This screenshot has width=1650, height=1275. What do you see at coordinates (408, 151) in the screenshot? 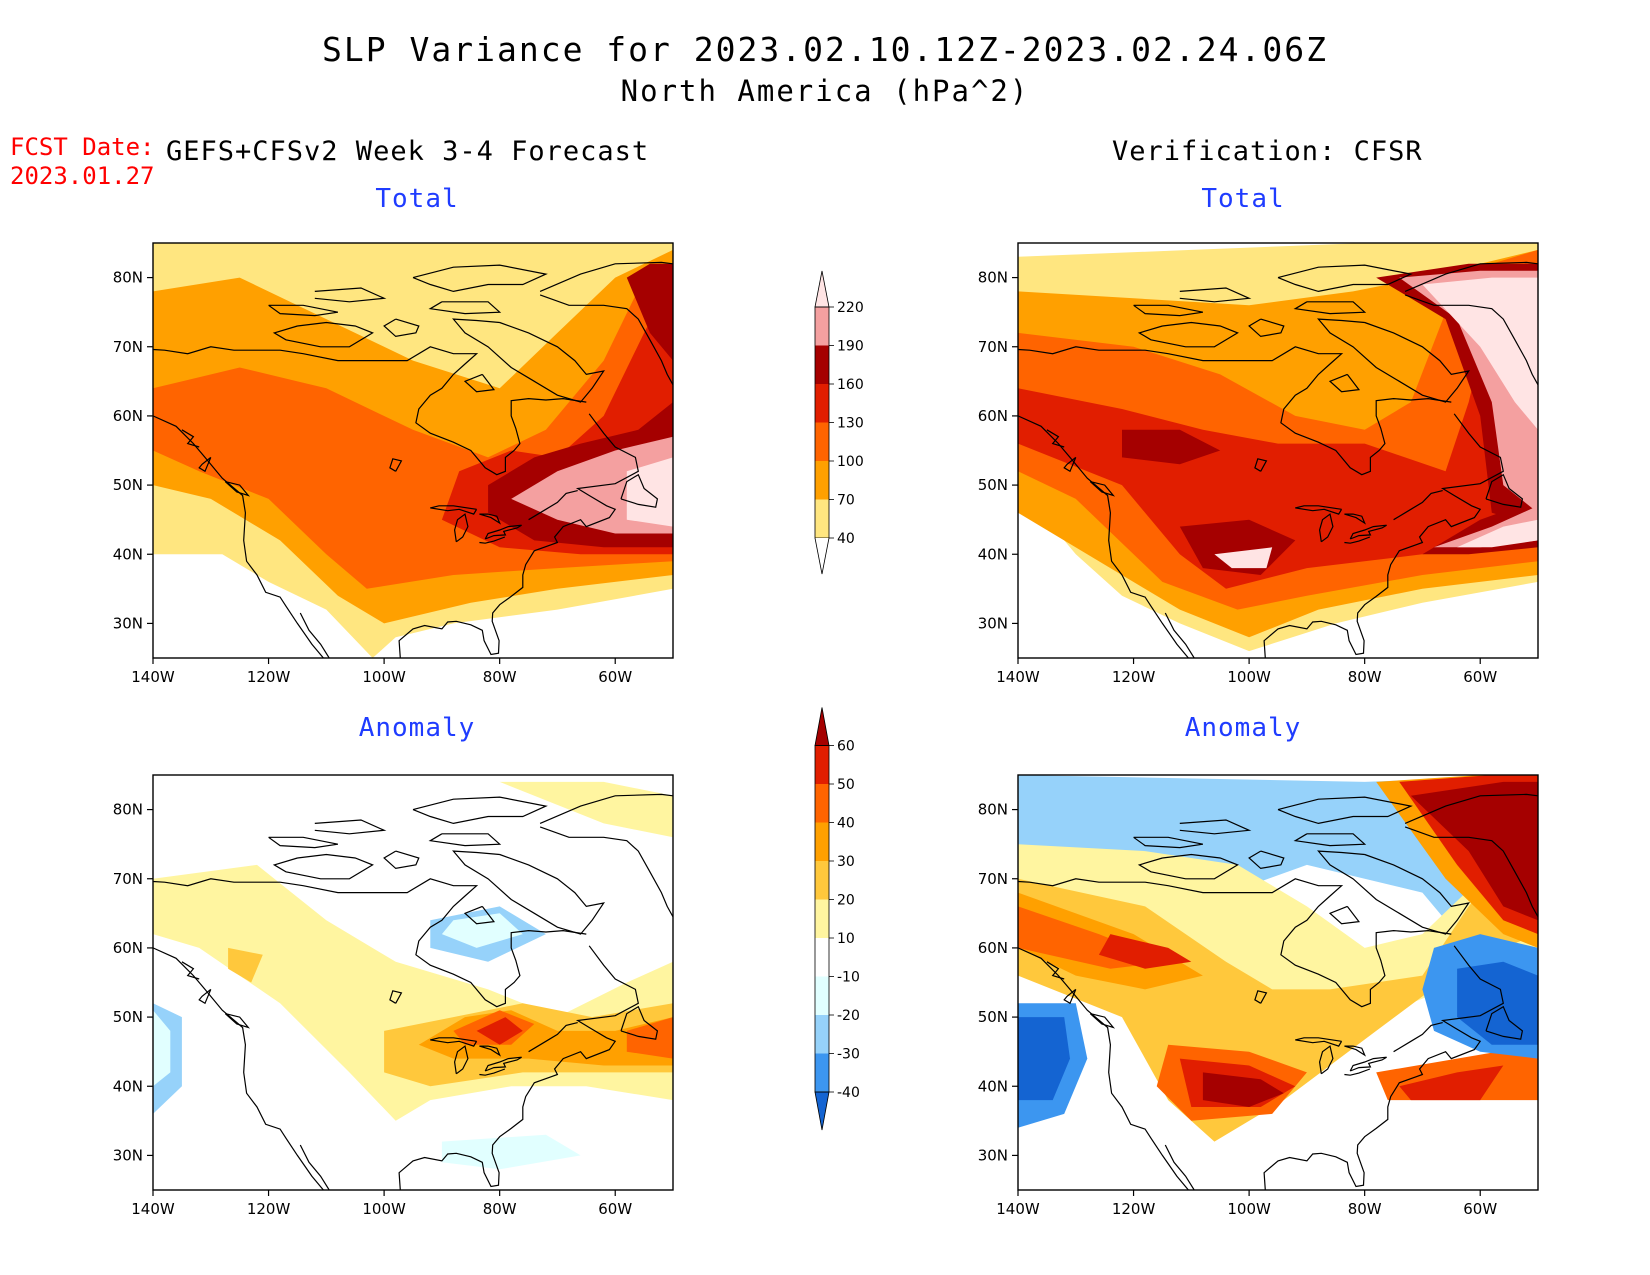
I see `forecast-column-header: GEFS+CFSv2 Week 3-4 Forecast` at bounding box center [408, 151].